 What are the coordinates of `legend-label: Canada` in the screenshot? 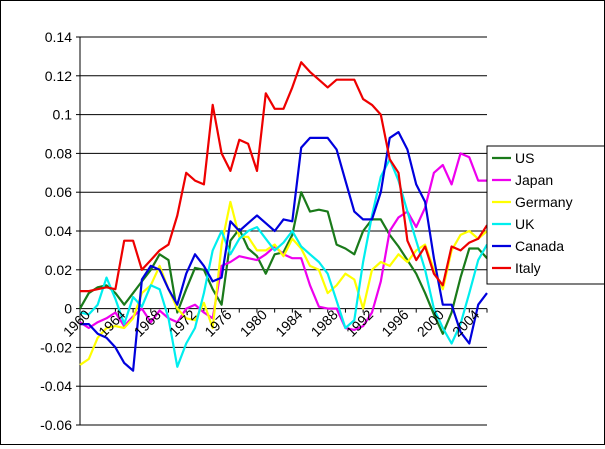 It's located at (539, 246).